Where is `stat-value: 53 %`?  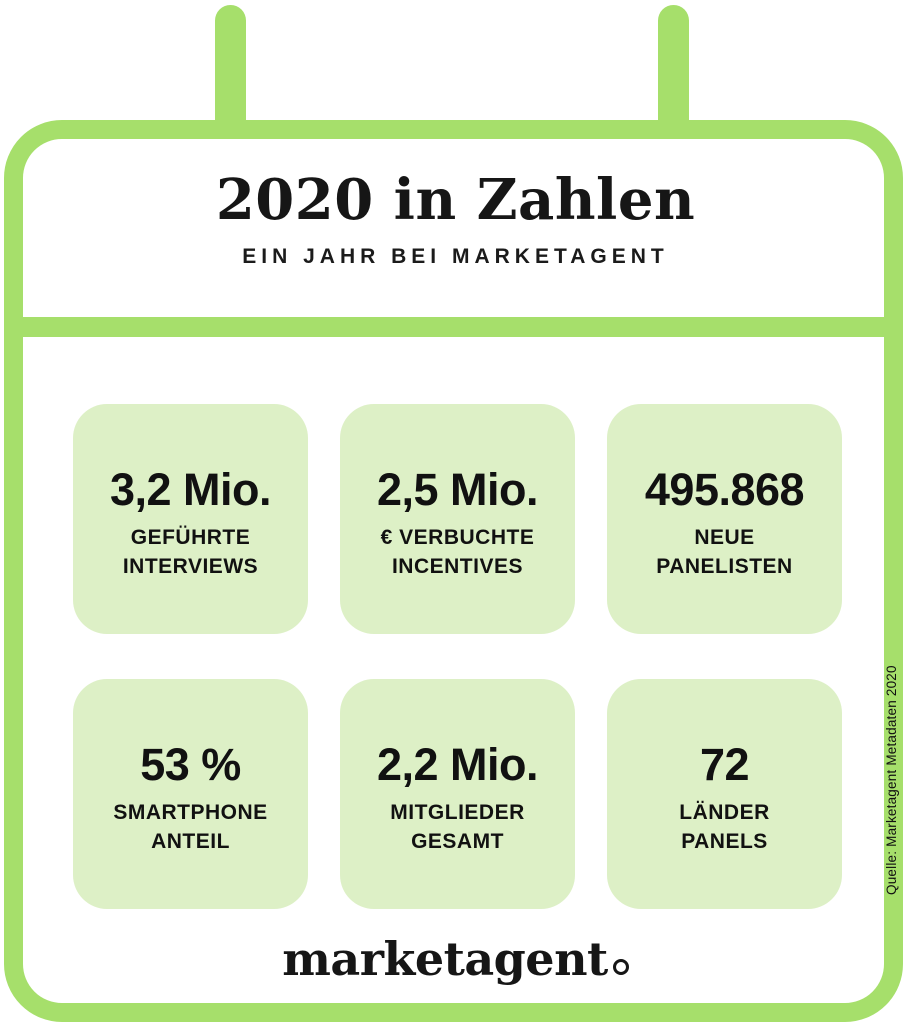
stat-value: 53 % is located at coordinates (190, 765).